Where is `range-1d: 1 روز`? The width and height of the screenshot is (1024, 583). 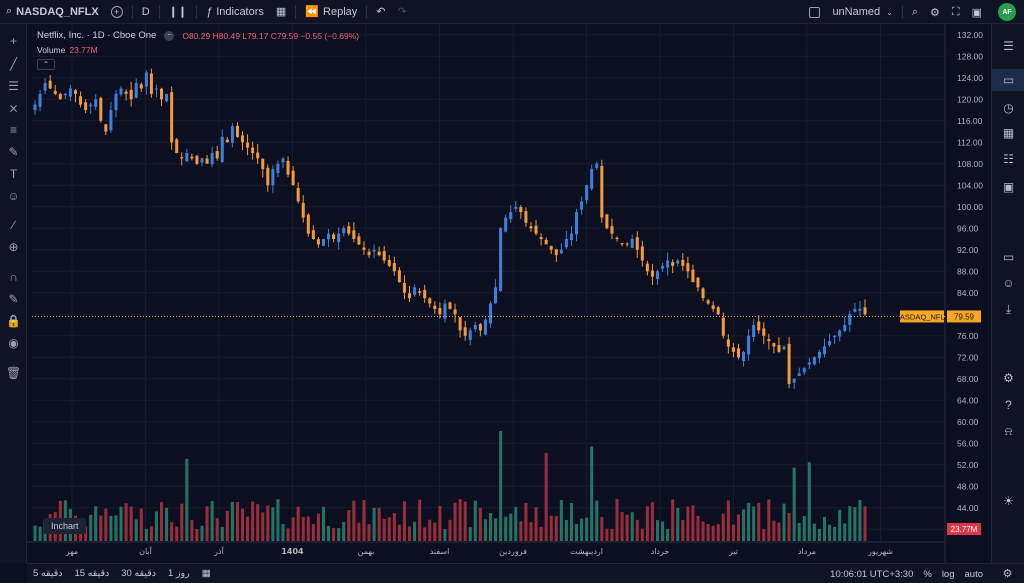
range-1d: 1 روز is located at coordinates (179, 573).